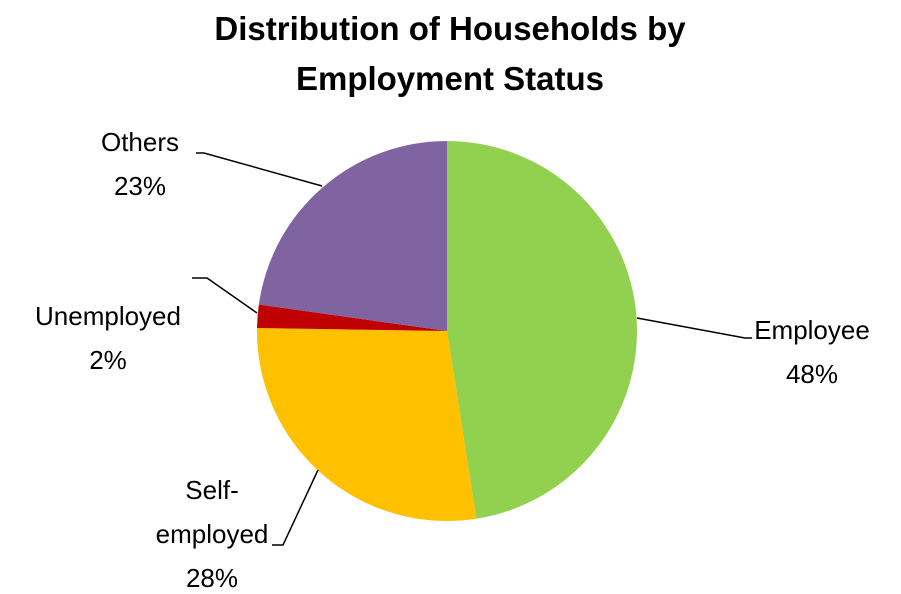 The width and height of the screenshot is (901, 594). What do you see at coordinates (212, 512) in the screenshot?
I see `category-label: Self-employed` at bounding box center [212, 512].